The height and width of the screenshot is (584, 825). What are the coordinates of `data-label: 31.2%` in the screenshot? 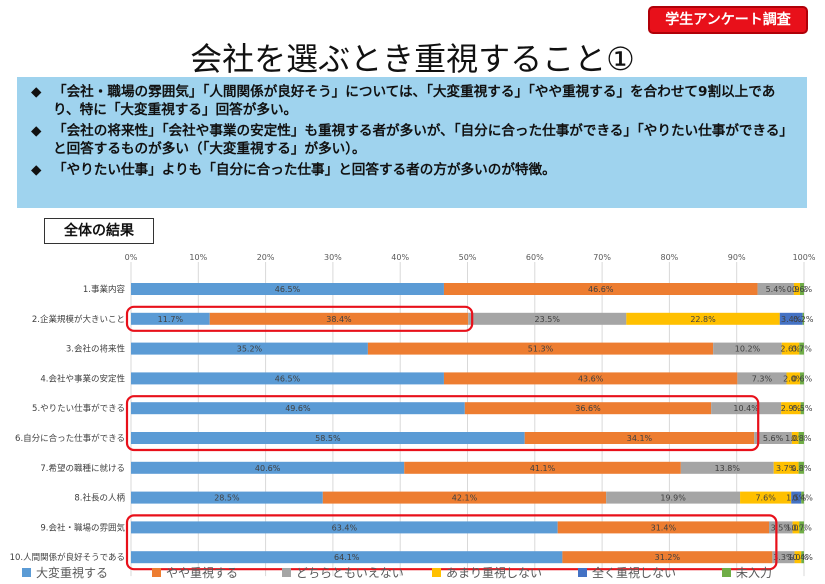 It's located at (668, 557).